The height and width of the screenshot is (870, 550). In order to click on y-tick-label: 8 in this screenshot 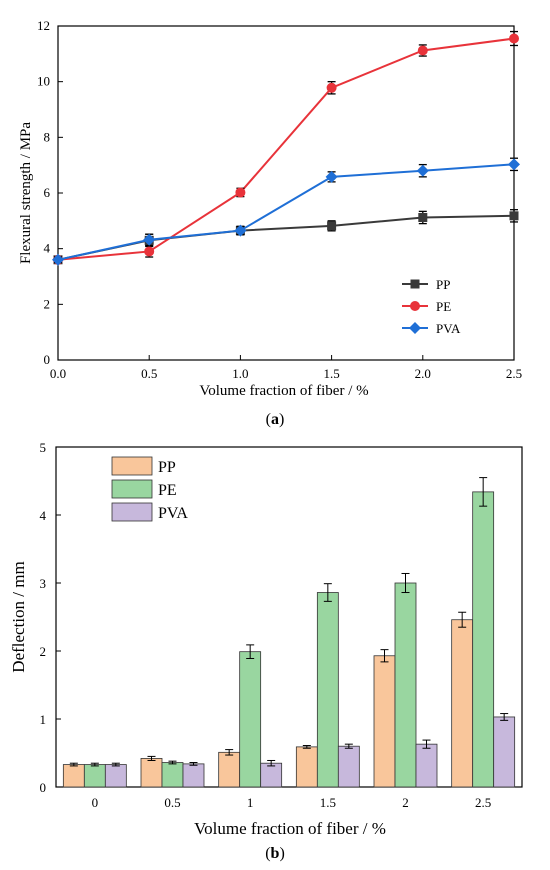, I will do `click(47, 136)`.